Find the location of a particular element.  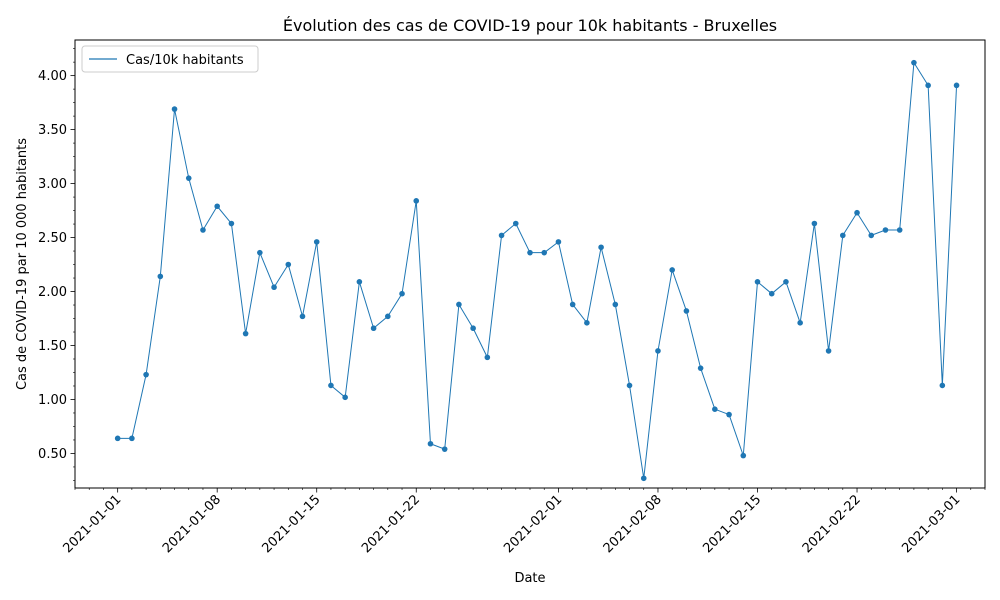

y-tick-label: 3.50 is located at coordinates (52, 130).